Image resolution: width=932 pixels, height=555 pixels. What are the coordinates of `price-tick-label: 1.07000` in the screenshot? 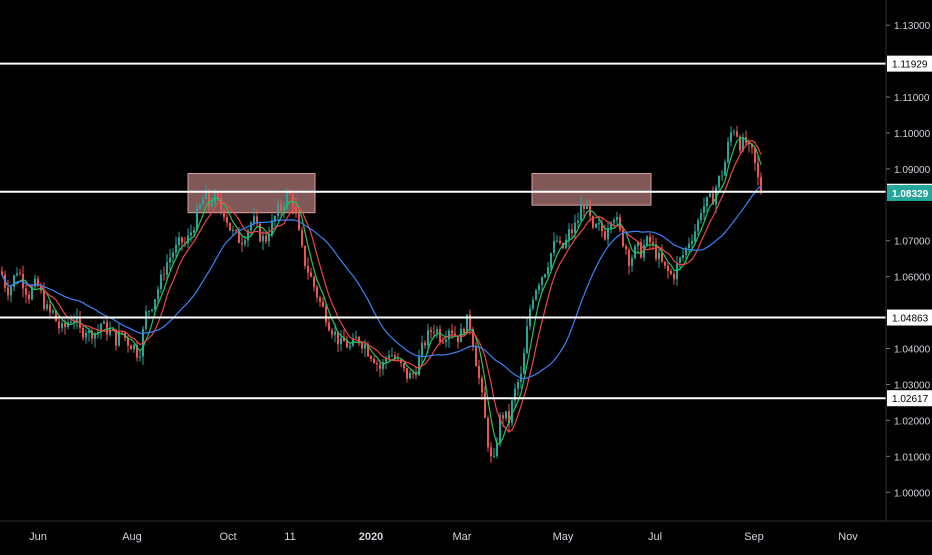 It's located at (912, 242).